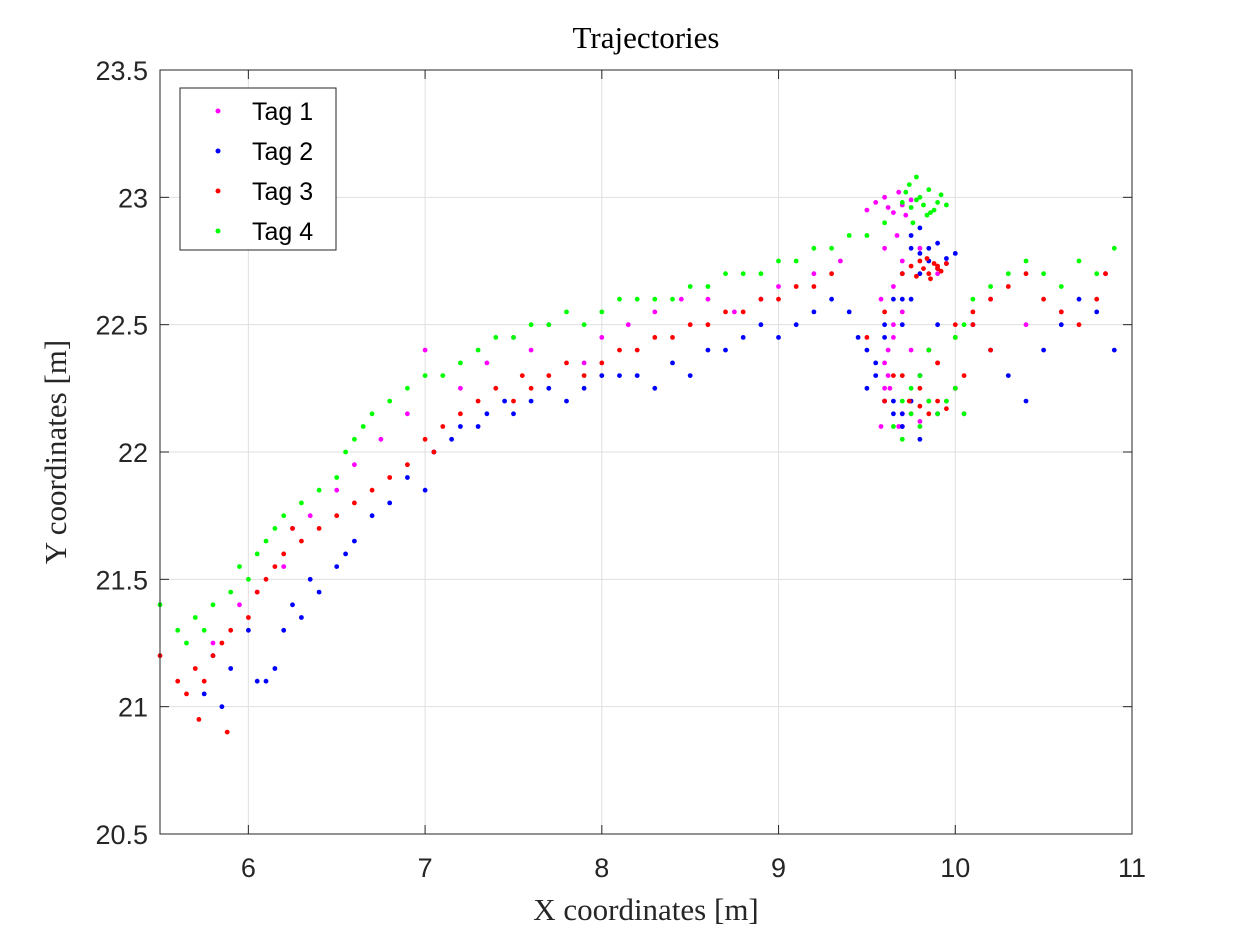  I want to click on legend-entry-tag-2: Tag 2, so click(264, 152).